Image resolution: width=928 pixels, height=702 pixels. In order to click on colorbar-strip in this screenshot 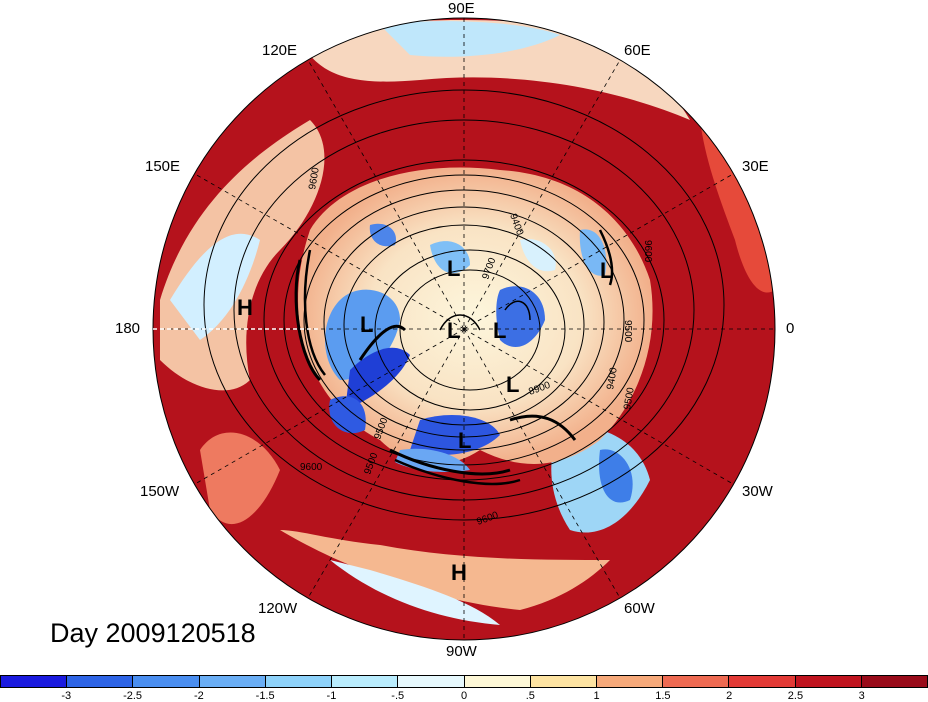, I will do `click(464, 681)`.